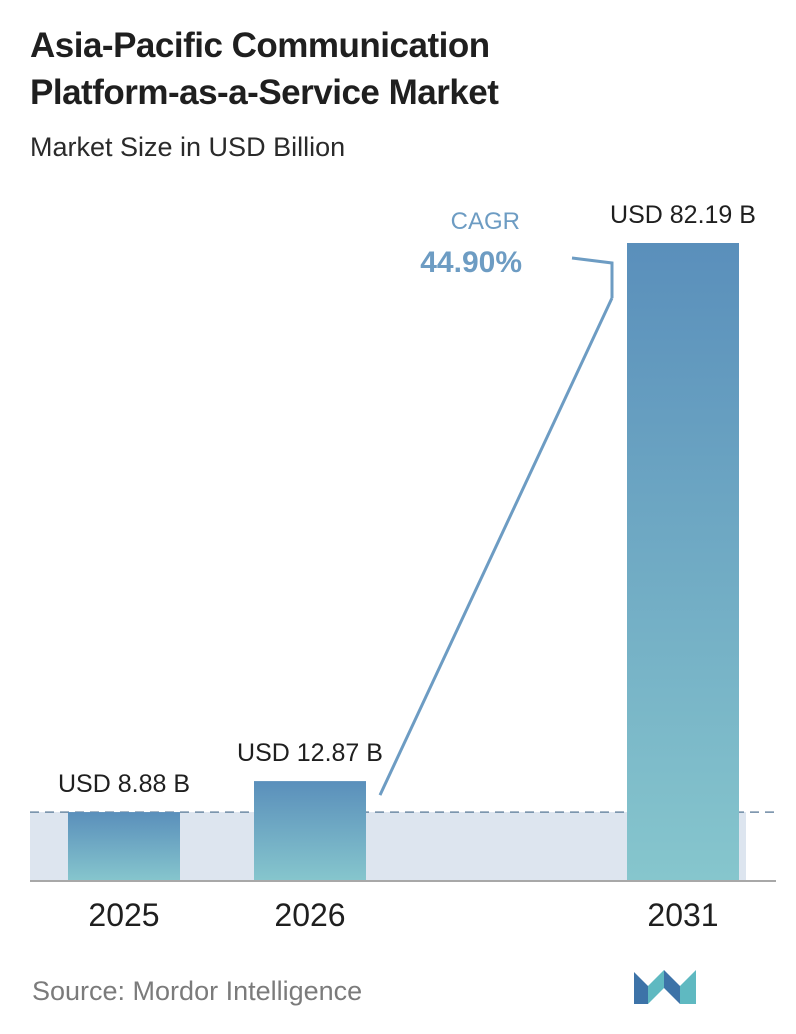 This screenshot has height=1034, width=796. What do you see at coordinates (471, 262) in the screenshot?
I see `cagr-value: 44.90%` at bounding box center [471, 262].